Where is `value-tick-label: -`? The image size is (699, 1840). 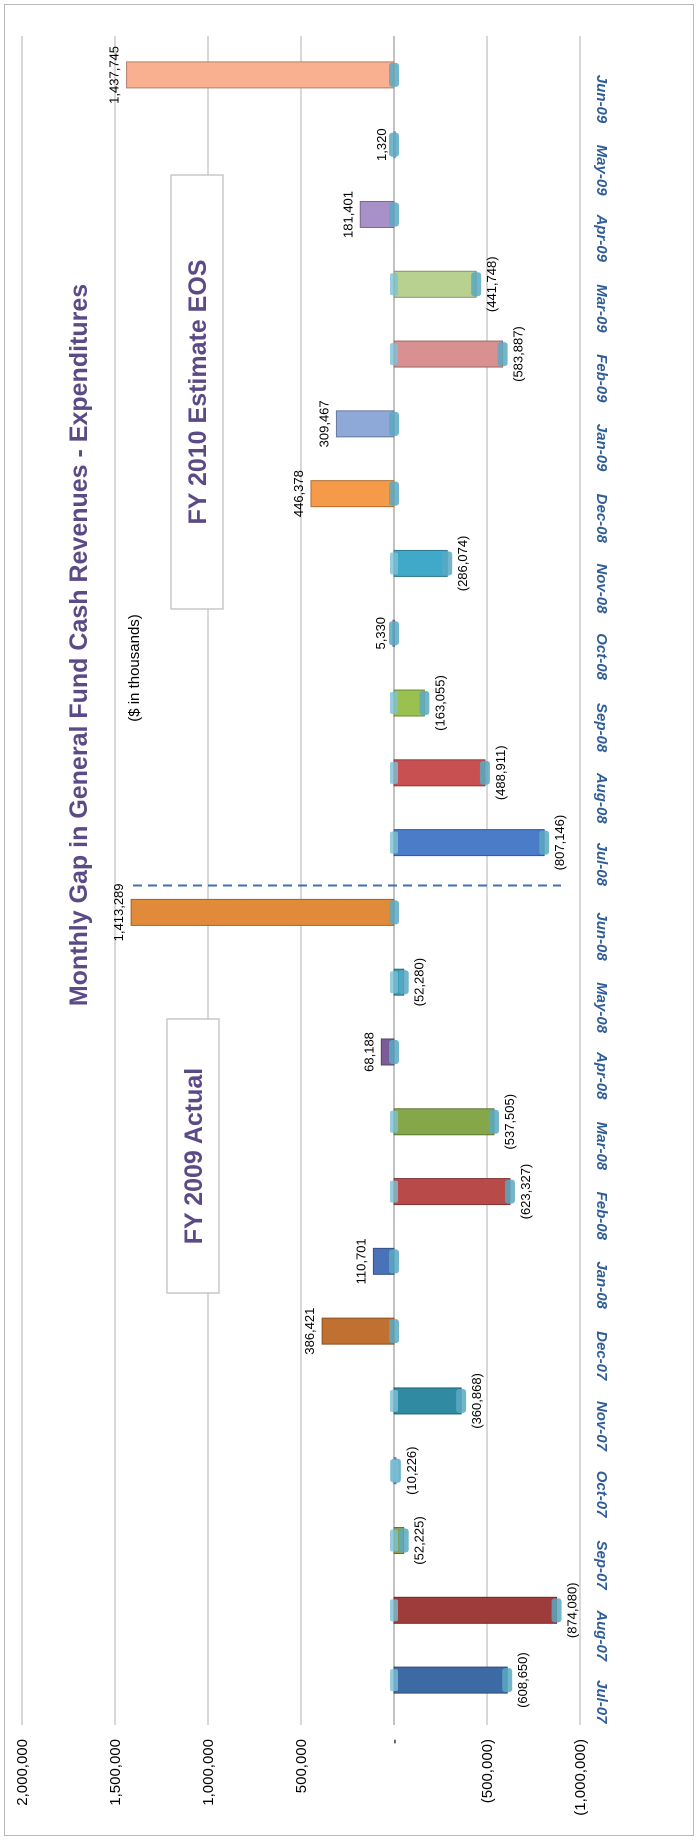
value-tick-label: - is located at coordinates (394, 1741).